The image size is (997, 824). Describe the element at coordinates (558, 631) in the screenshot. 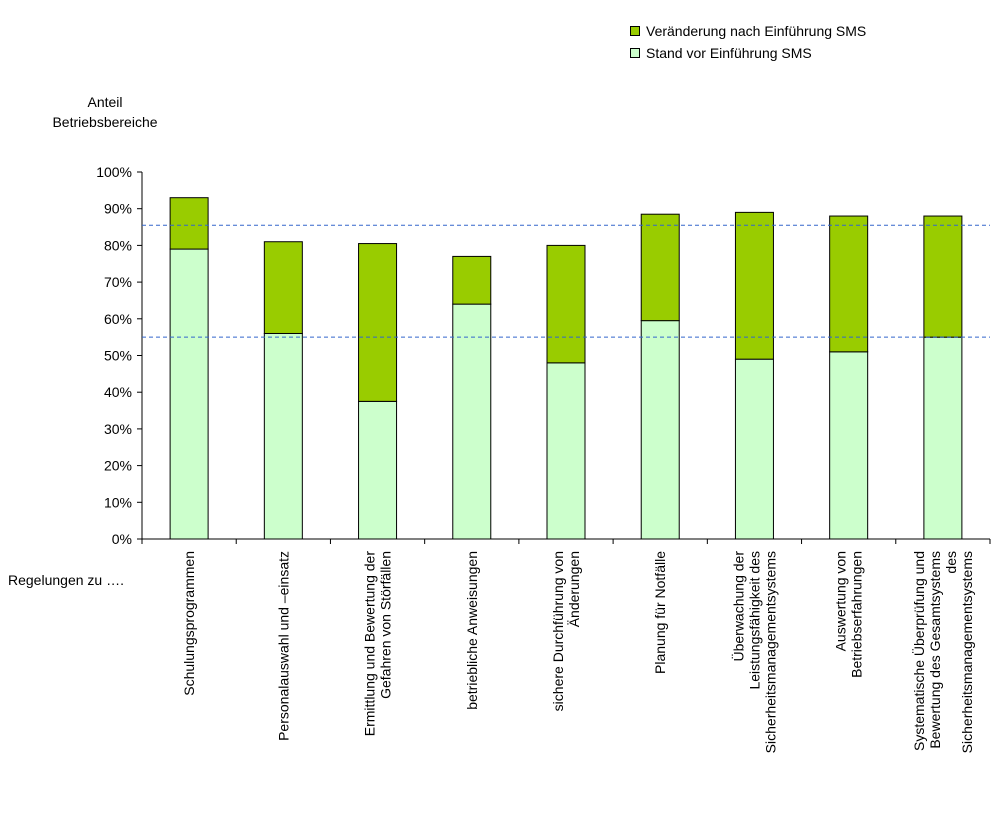

I see `x-category-label: sichere Durchführung von` at that location.